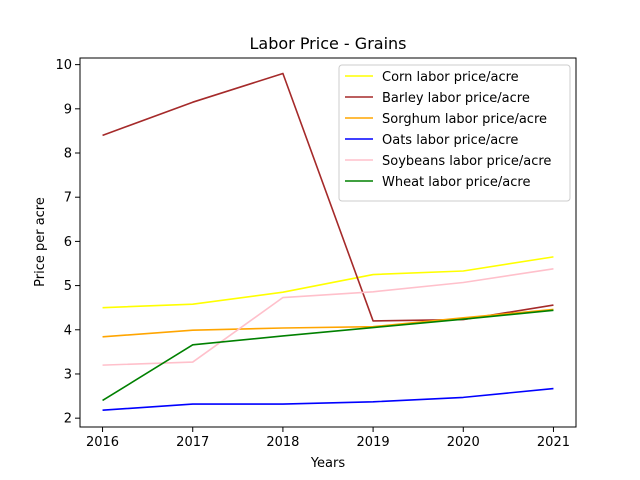 Image resolution: width=640 pixels, height=480 pixels. What do you see at coordinates (456, 98) in the screenshot?
I see `legend-label: Barley labor price/acre` at bounding box center [456, 98].